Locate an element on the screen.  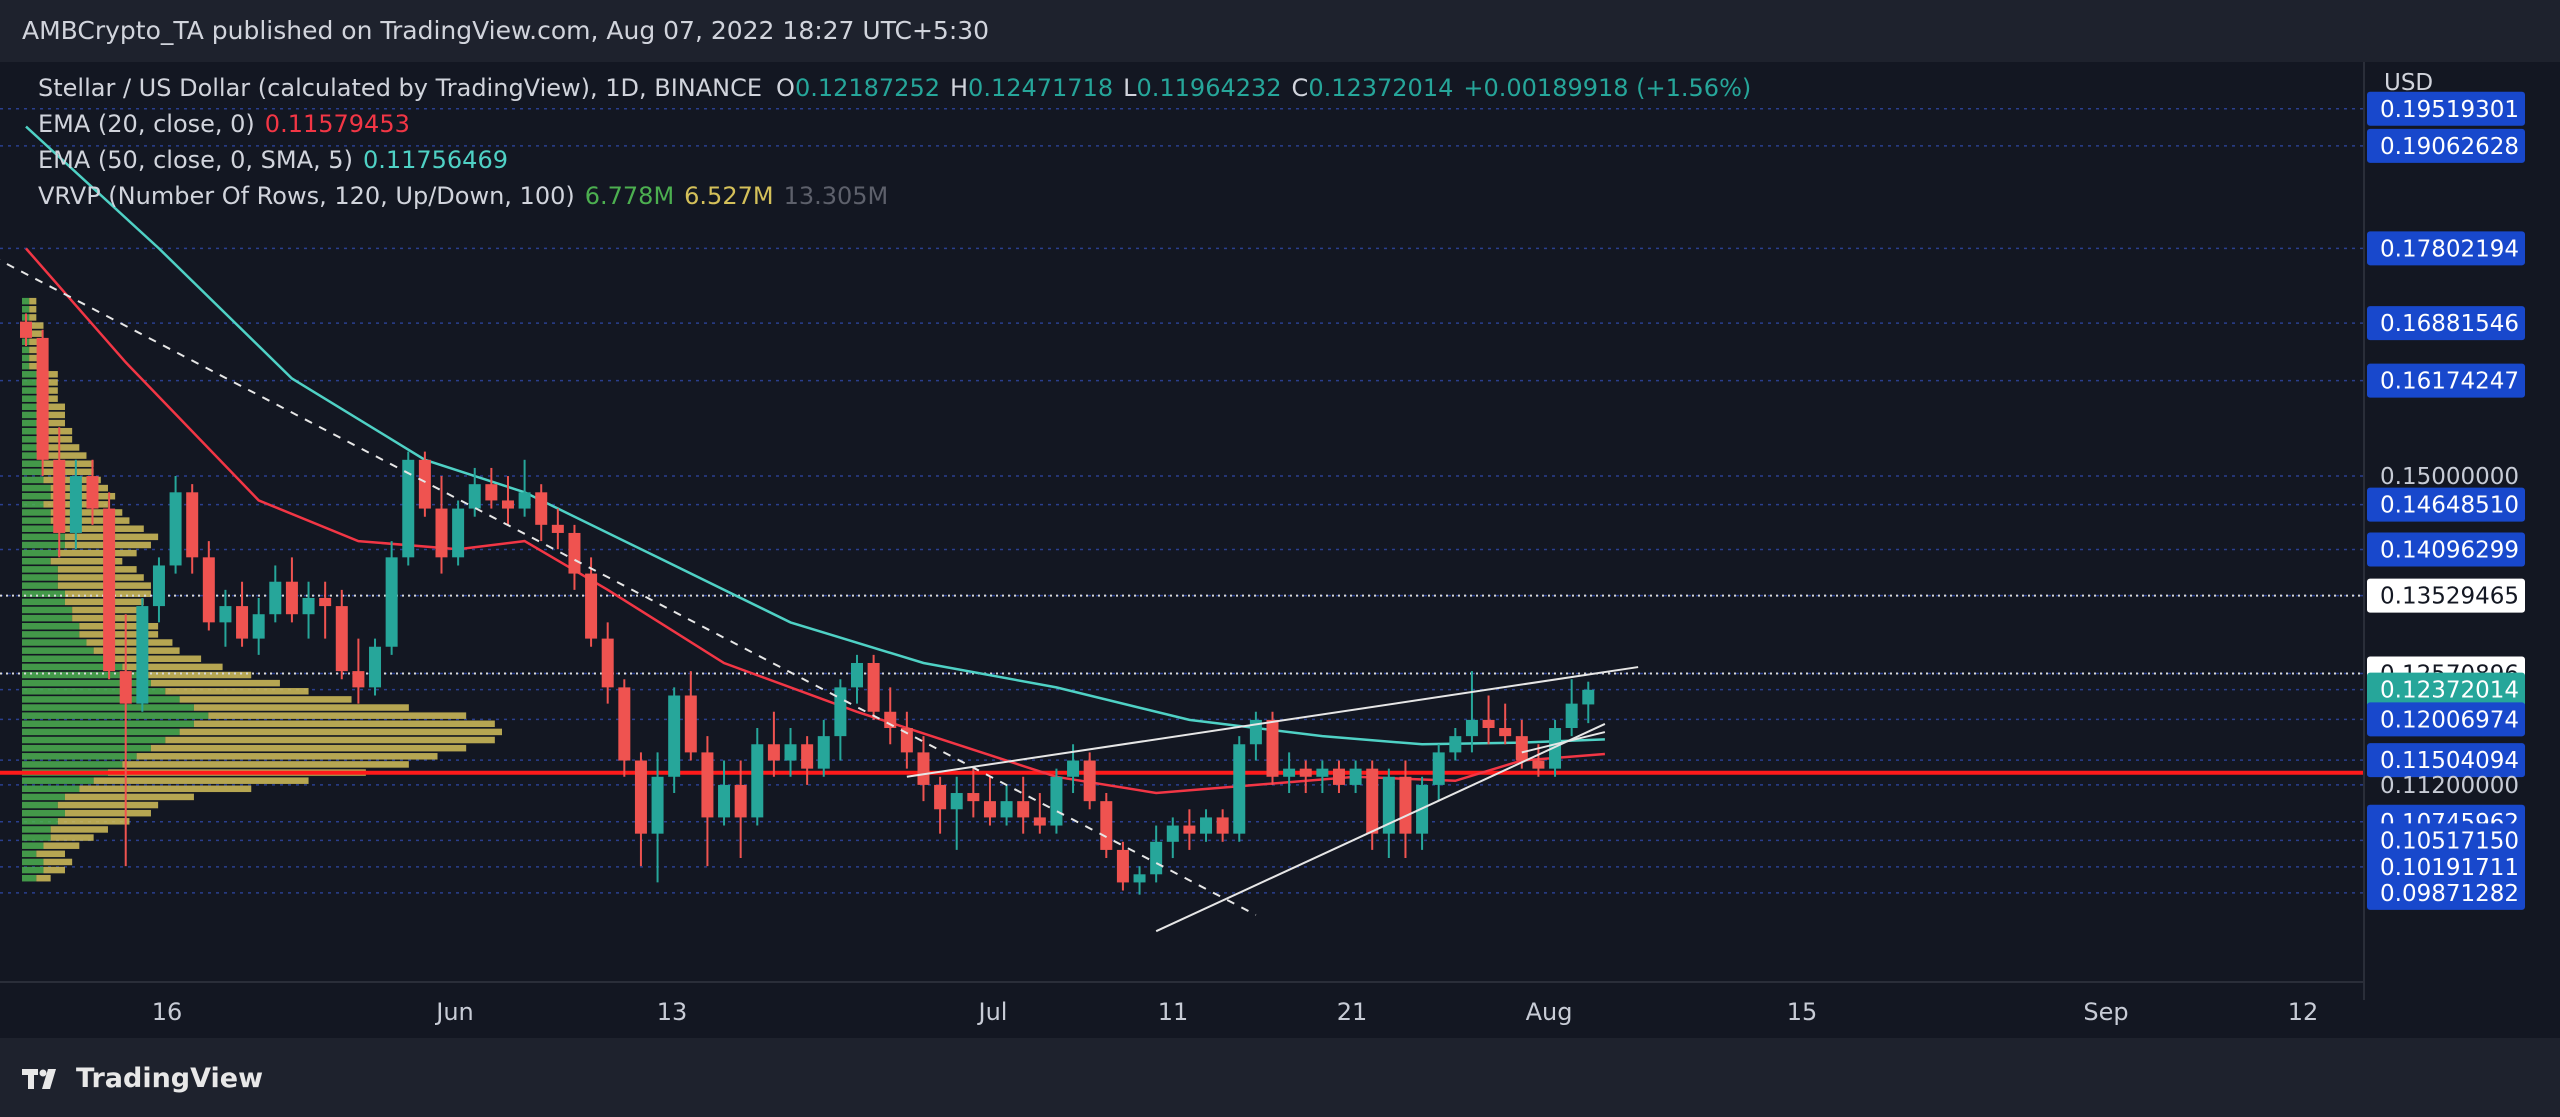
brand-name: TradingView is located at coordinates (170, 1078).